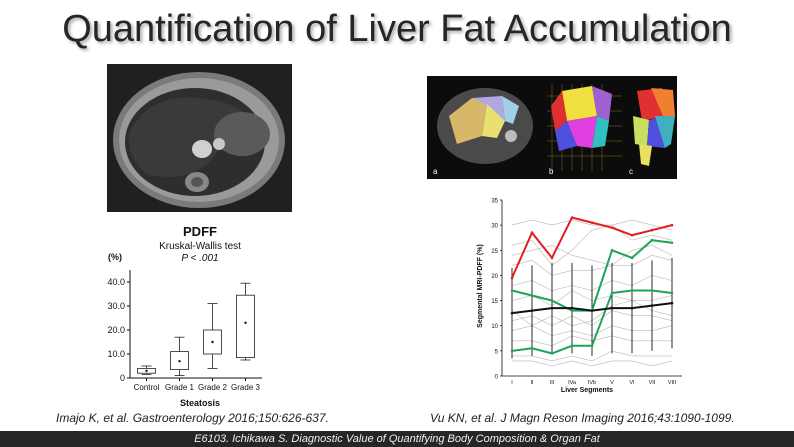 The width and height of the screenshot is (794, 447). What do you see at coordinates (497, 378) in the screenshot?
I see `line-y-tick-label: 0` at bounding box center [497, 378].